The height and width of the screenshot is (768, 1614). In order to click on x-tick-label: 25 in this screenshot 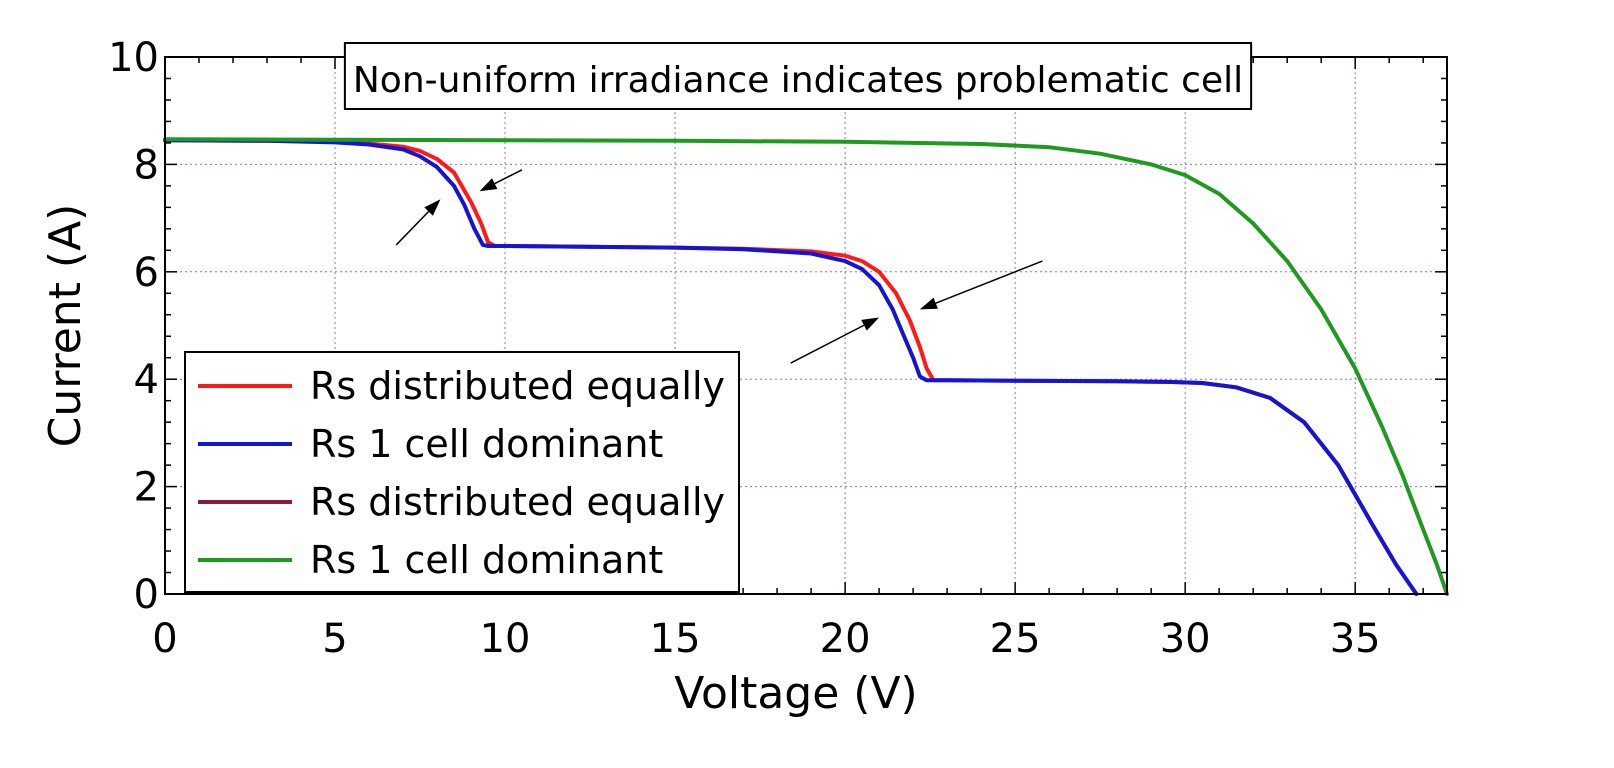, I will do `click(1015, 639)`.